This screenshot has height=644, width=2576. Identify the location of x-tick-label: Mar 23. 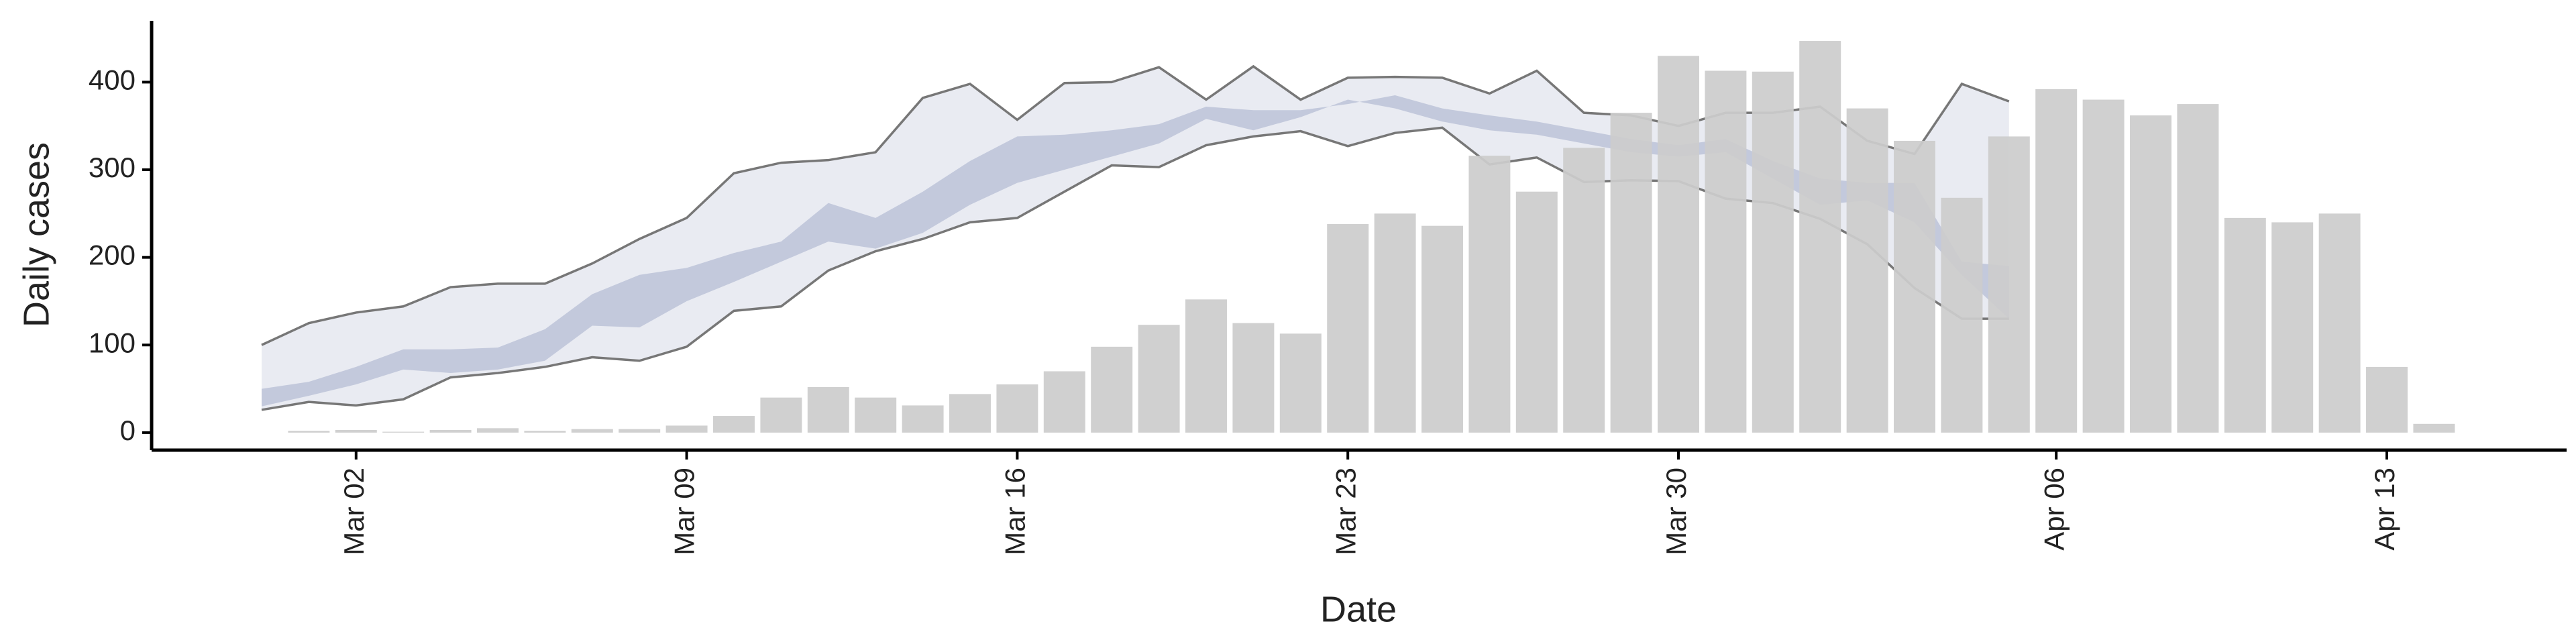
(1345, 511).